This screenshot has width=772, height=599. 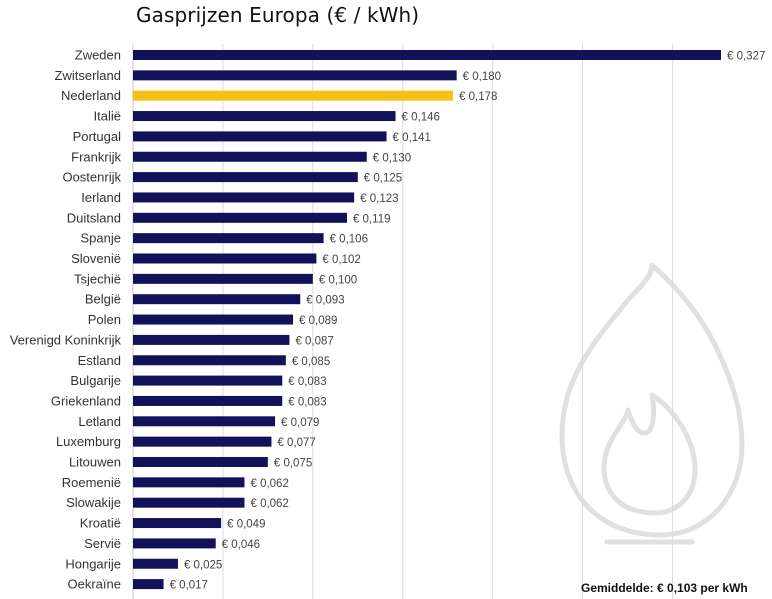 I want to click on category-label: Slovenië, so click(x=96, y=258).